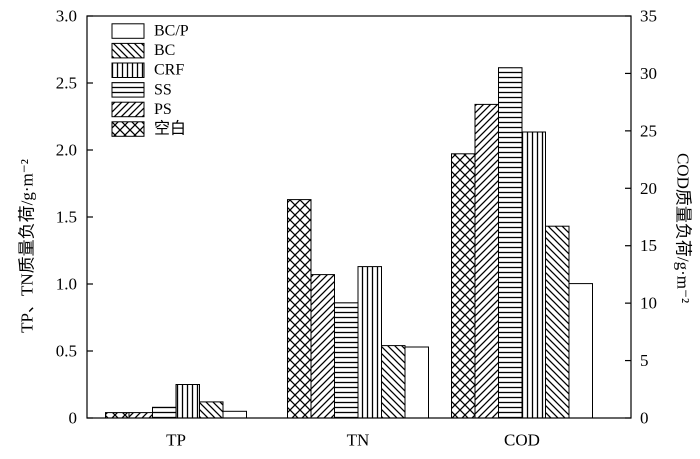 The width and height of the screenshot is (700, 459). I want to click on y-left-axis-title: TP、TN质量负荷/g·m⁻², so click(27, 246).